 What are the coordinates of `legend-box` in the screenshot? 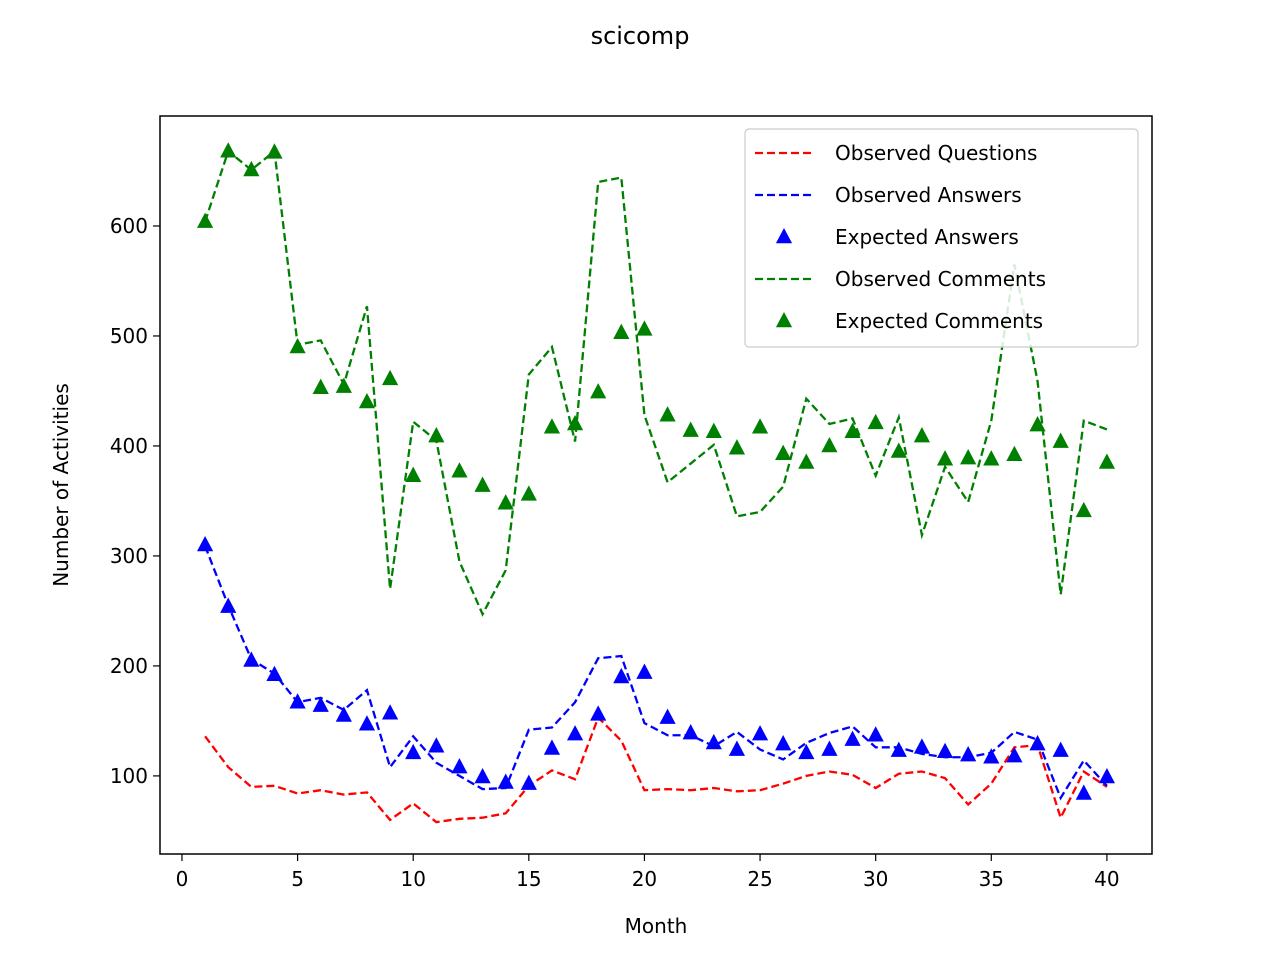 It's located at (941, 238).